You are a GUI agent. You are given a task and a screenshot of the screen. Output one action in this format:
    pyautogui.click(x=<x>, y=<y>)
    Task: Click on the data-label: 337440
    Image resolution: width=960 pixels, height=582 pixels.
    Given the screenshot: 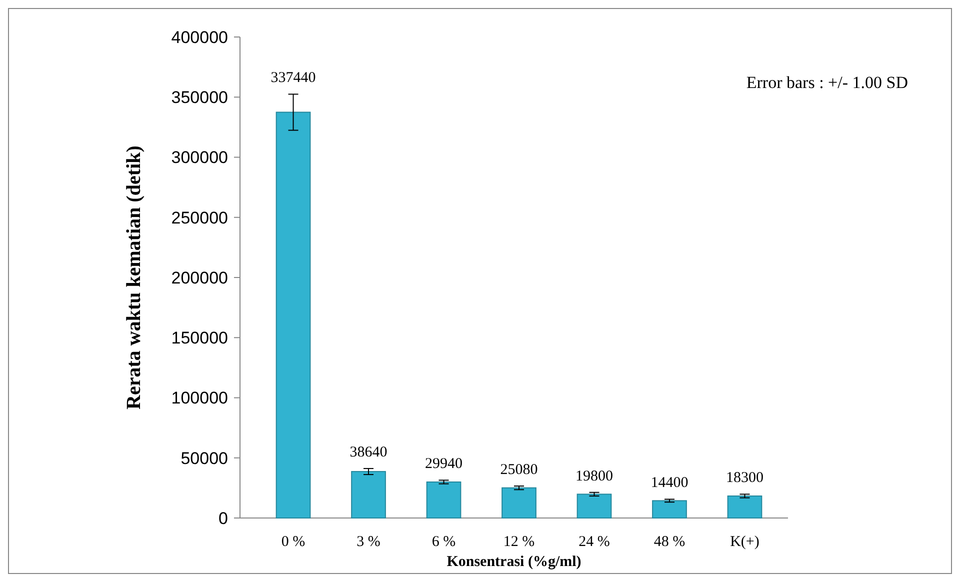 What is the action you would take?
    pyautogui.click(x=293, y=78)
    